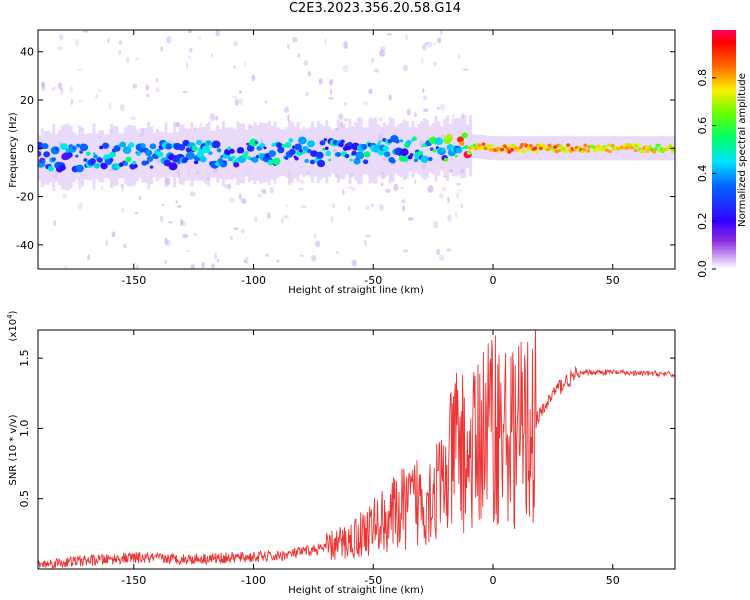 The height and width of the screenshot is (600, 750). I want to click on x-tick-label: 50, so click(613, 280).